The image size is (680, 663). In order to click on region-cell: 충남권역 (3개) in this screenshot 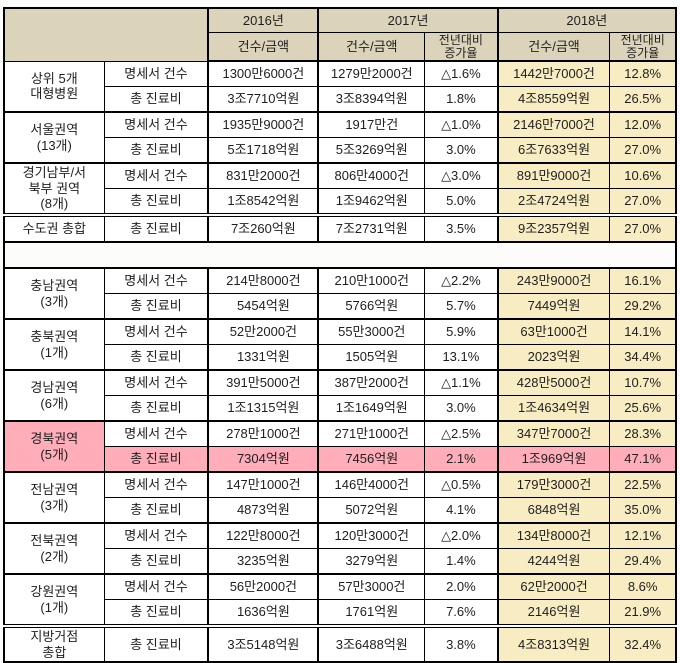, I will do `click(54, 293)`.